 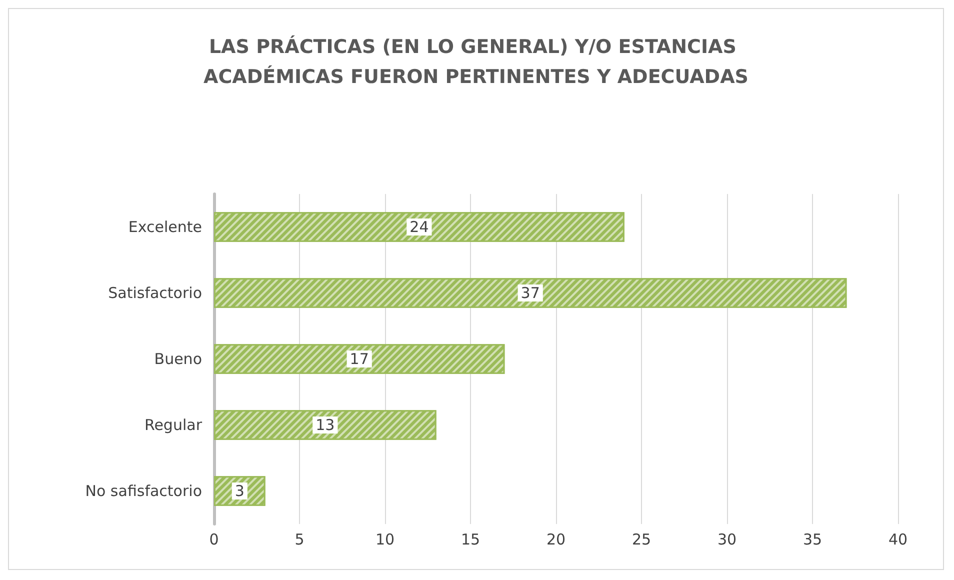 What do you see at coordinates (385, 539) in the screenshot?
I see `x-tick-label: 10` at bounding box center [385, 539].